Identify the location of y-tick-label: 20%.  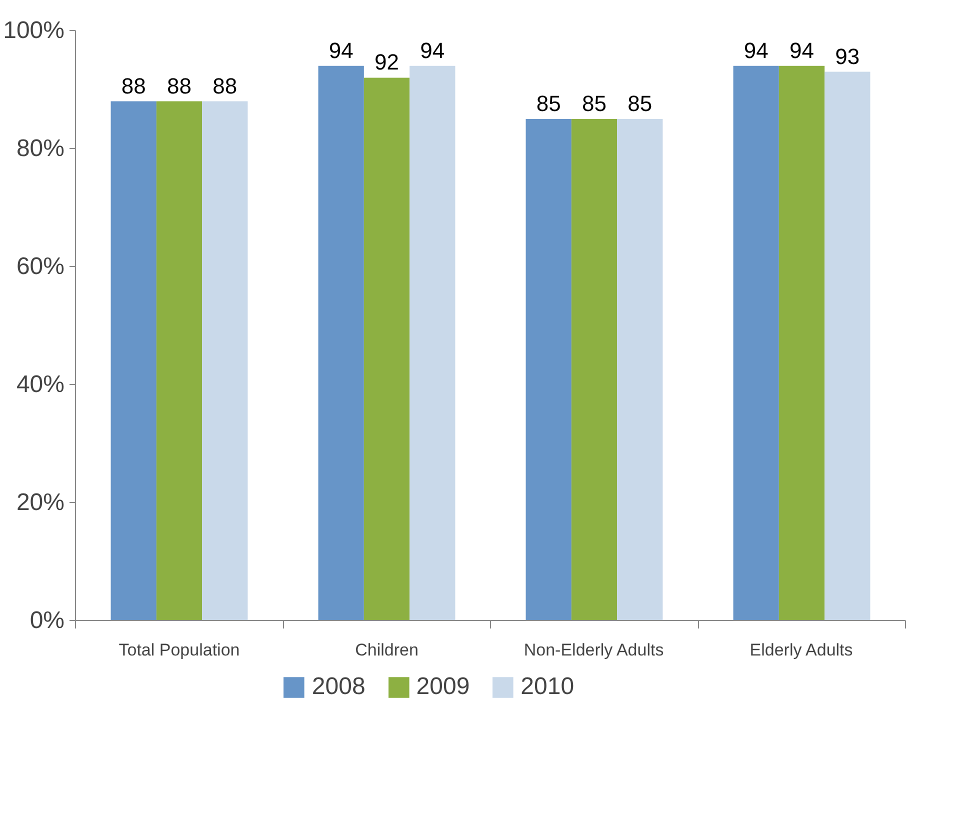
(40, 502).